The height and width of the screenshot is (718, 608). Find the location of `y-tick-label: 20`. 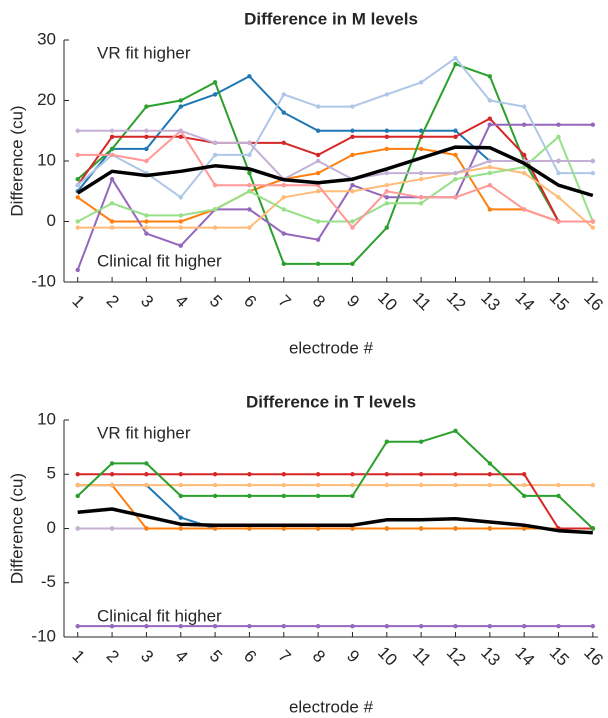

y-tick-label: 20 is located at coordinates (46, 99).